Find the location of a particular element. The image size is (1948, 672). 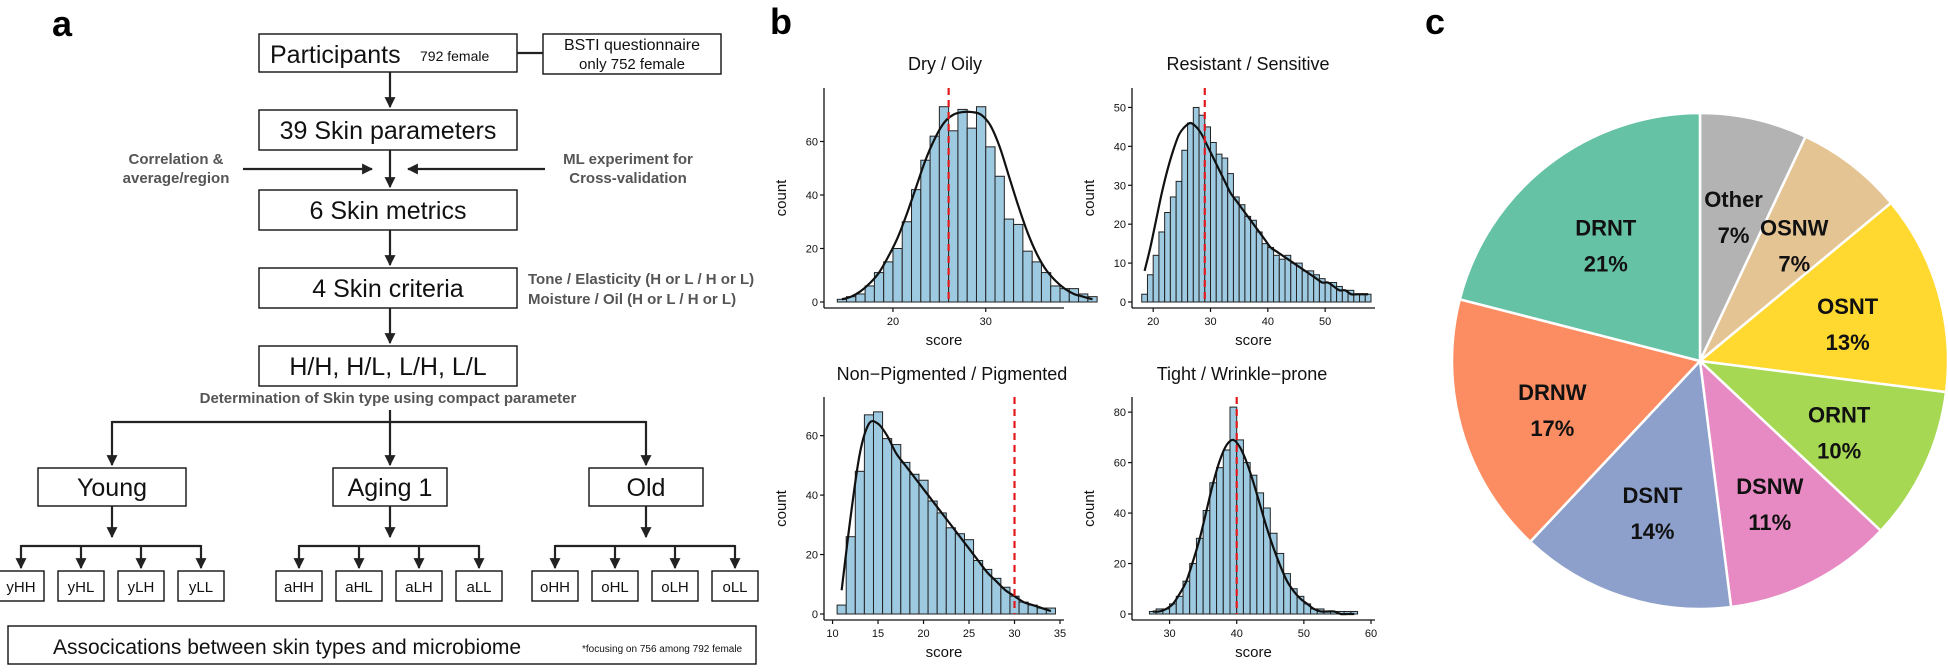

skin-criteria-box is located at coordinates (388, 288).